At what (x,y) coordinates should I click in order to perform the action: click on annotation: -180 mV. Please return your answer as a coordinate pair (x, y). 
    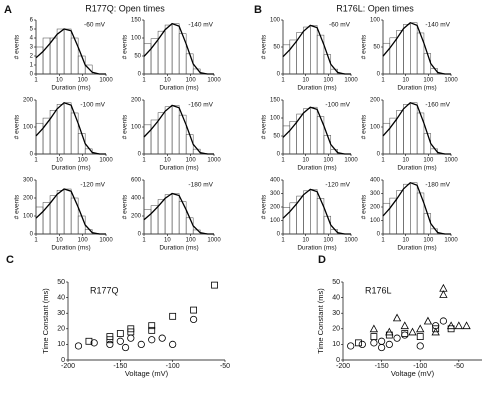
    Looking at the image, I should click on (200, 185).